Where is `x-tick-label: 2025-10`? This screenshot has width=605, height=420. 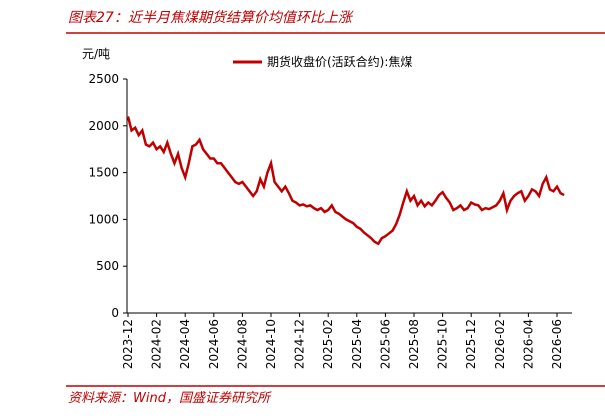
x-tick-label: 2025-10 is located at coordinates (443, 344).